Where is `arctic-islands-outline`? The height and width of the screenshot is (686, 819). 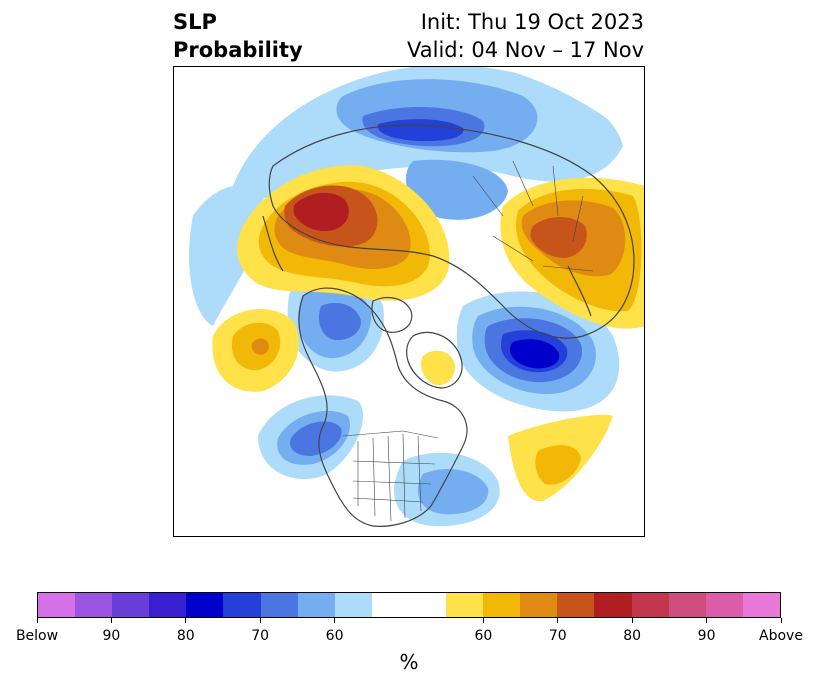 arctic-islands-outline is located at coordinates (392, 315).